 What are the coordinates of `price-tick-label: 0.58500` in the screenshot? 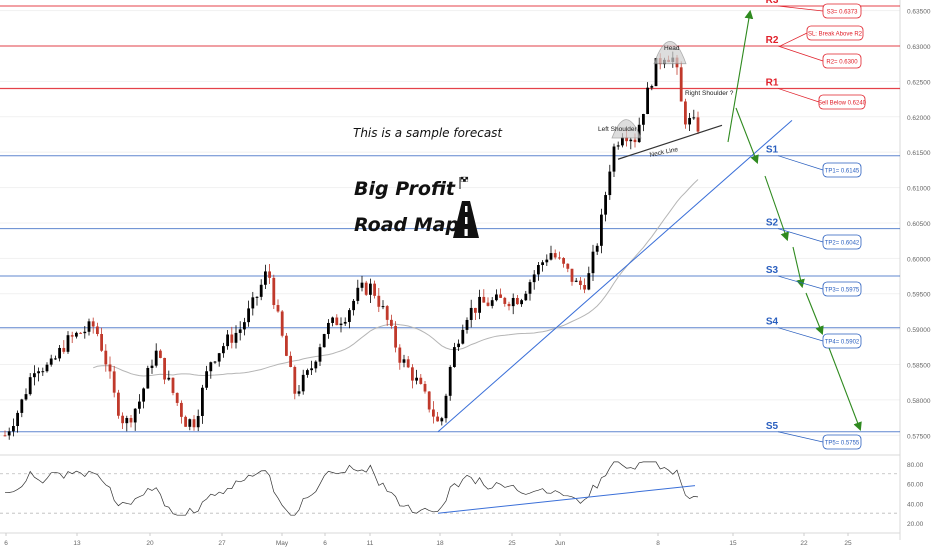 It's located at (919, 366).